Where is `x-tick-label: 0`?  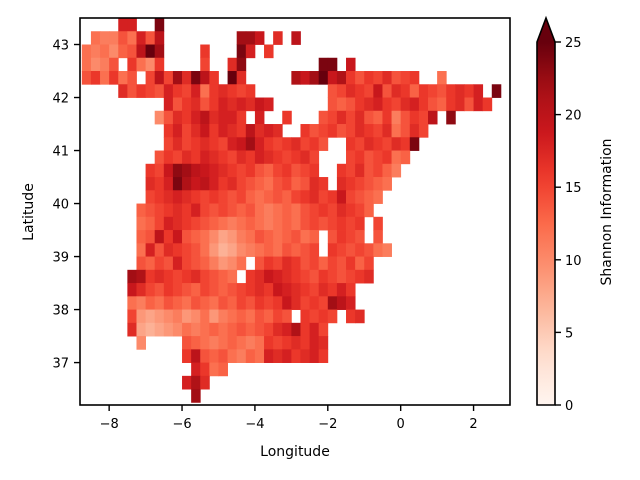 x-tick-label: 0 is located at coordinates (401, 424).